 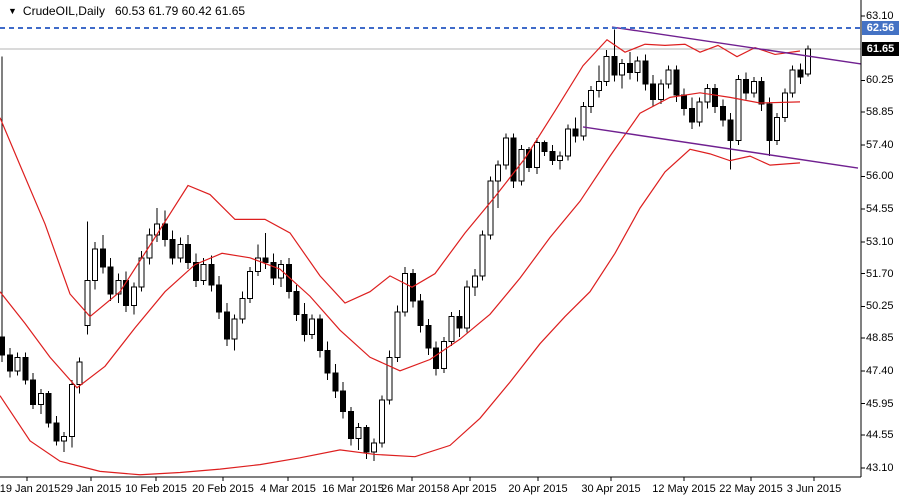 What do you see at coordinates (880, 48) in the screenshot?
I see `current-price-badge: 61.65` at bounding box center [880, 48].